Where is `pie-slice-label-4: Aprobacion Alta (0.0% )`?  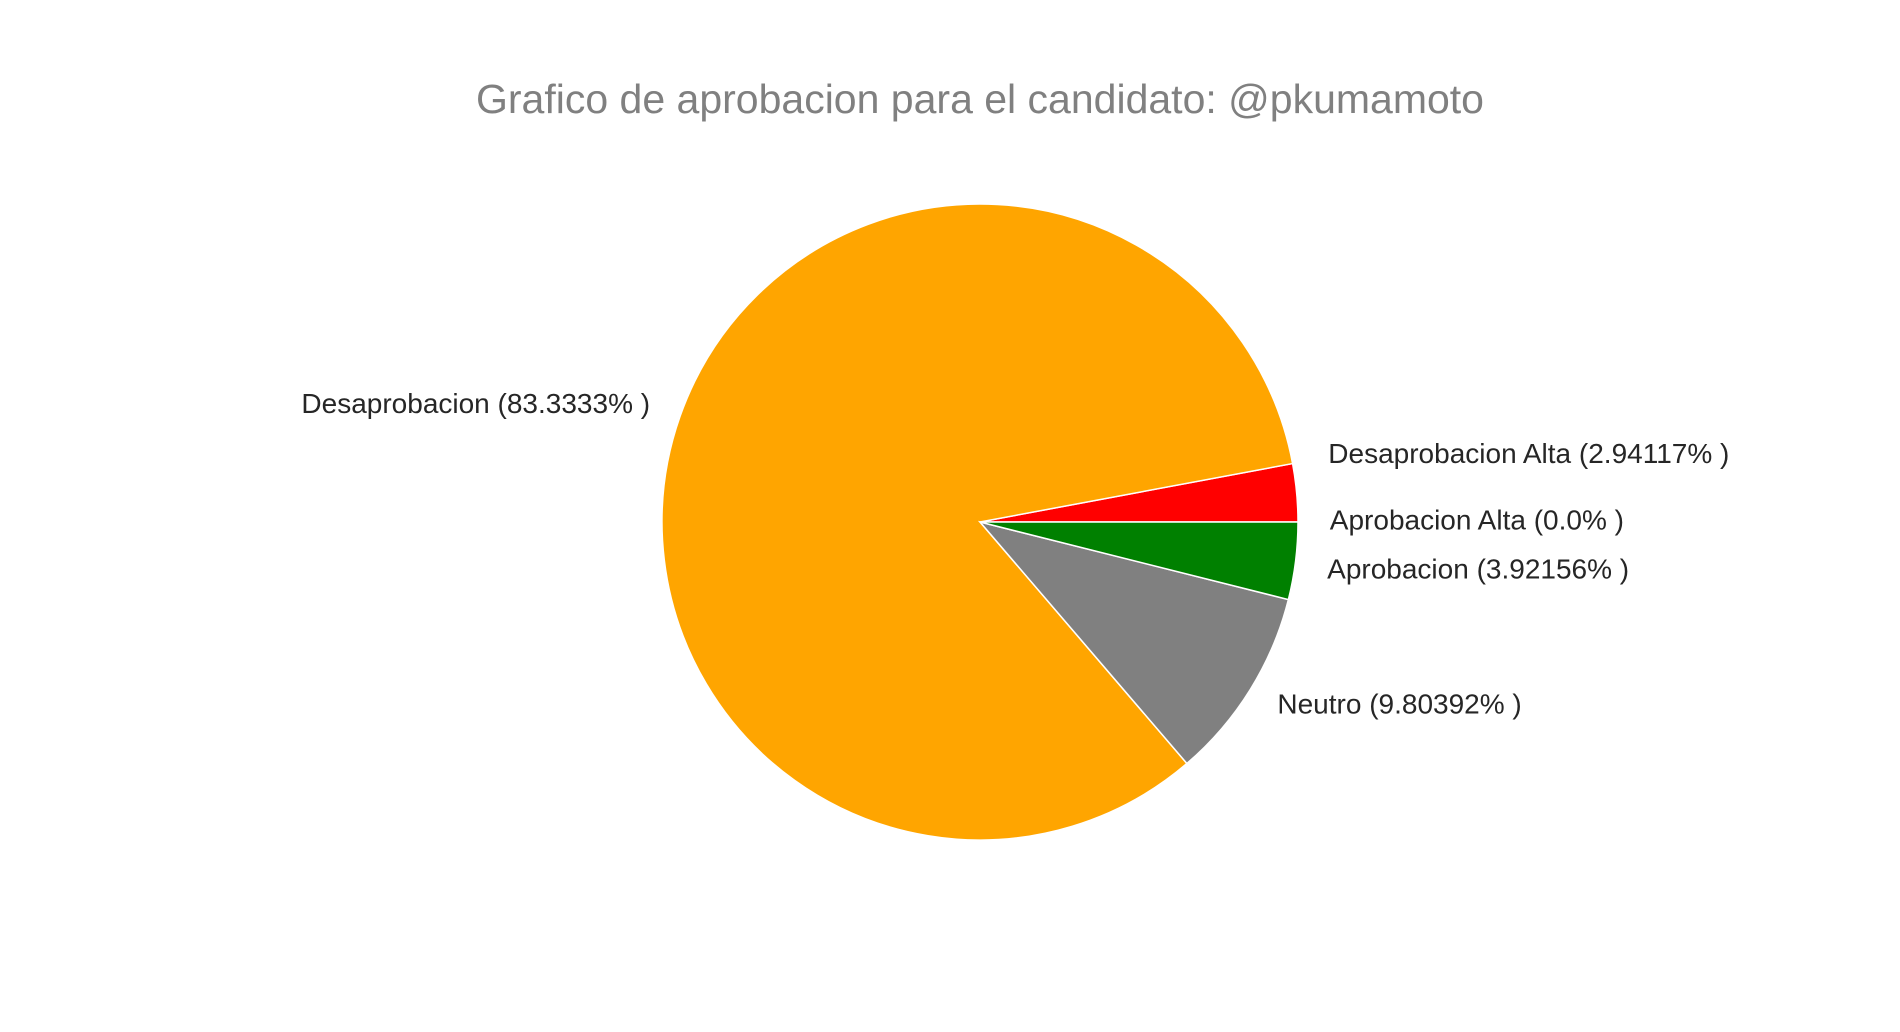 pie-slice-label-4: Aprobacion Alta (0.0% ) is located at coordinates (1477, 519).